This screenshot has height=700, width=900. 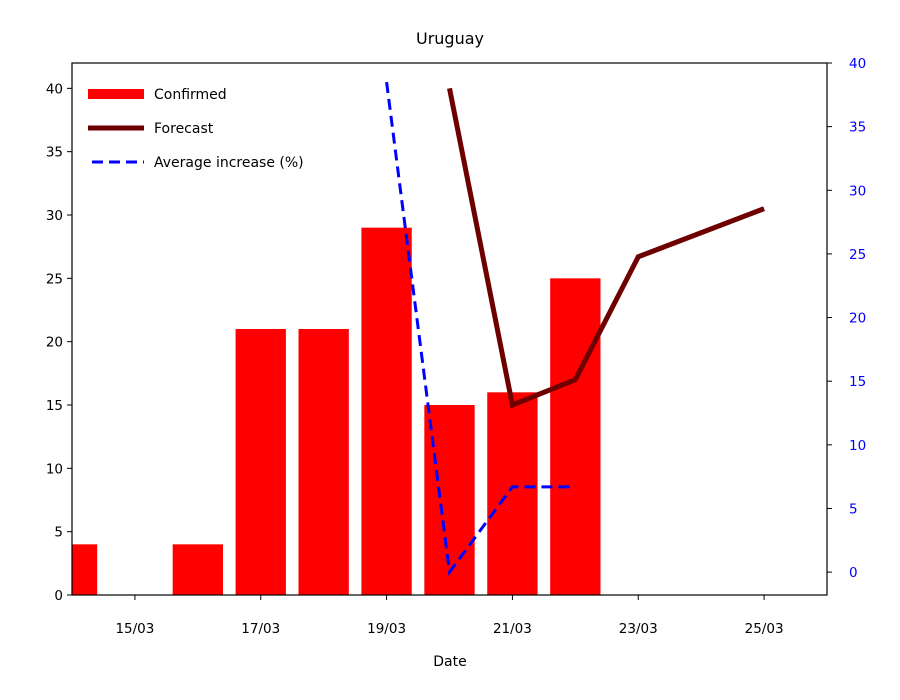 What do you see at coordinates (54, 343) in the screenshot?
I see `y-tick-label: 20` at bounding box center [54, 343].